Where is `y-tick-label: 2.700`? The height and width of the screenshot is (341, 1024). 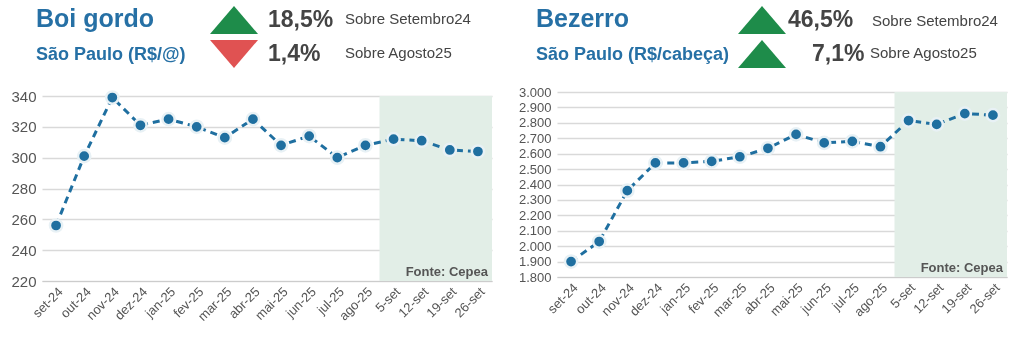 y-tick-label: 2.700 is located at coordinates (535, 138).